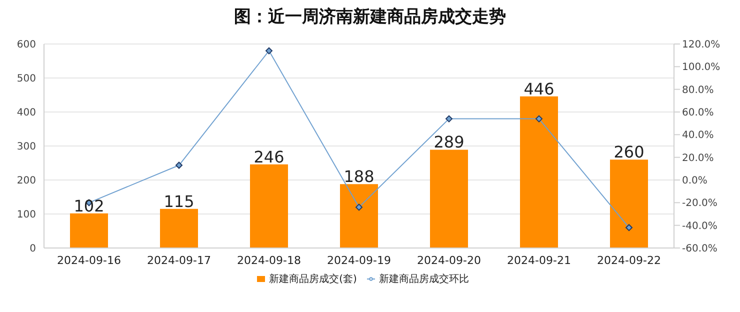  What do you see at coordinates (33, 249) in the screenshot?
I see `y-tick-label: 0` at bounding box center [33, 249].